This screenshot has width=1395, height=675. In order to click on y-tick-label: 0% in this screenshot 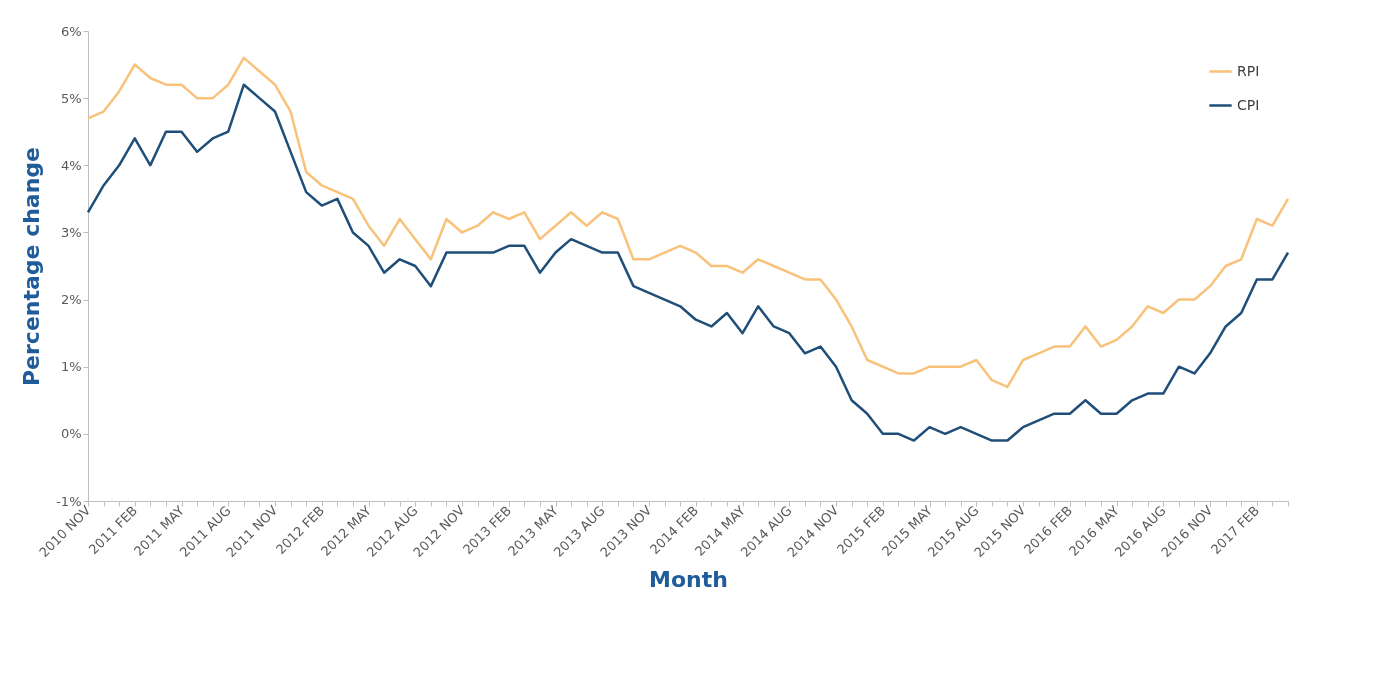, I will do `click(71, 434)`.